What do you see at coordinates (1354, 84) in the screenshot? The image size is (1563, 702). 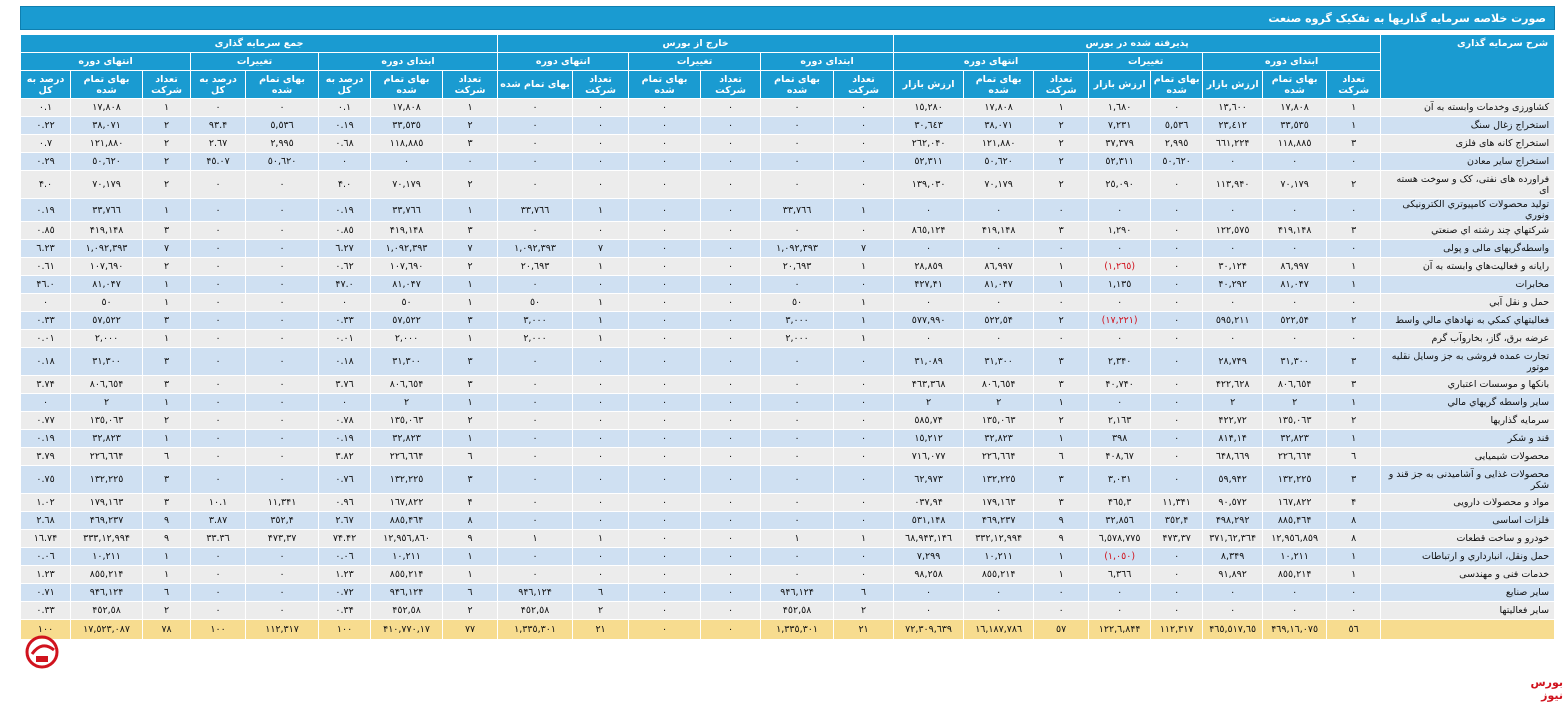 I see `col-header-count: تعداد شرکت` at bounding box center [1354, 84].